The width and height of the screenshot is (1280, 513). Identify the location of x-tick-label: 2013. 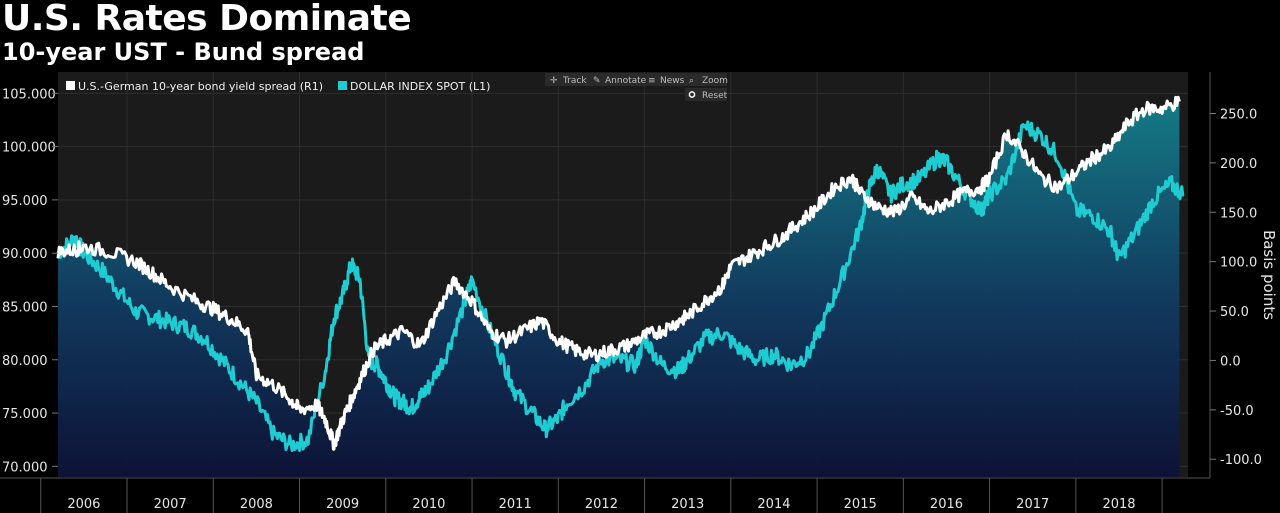
(687, 504).